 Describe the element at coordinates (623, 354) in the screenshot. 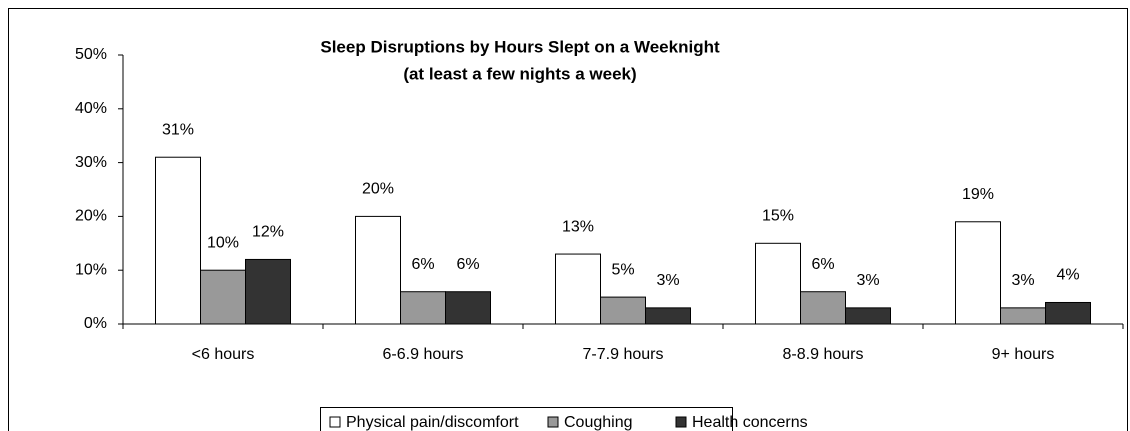

I see `x-tick-label: 7-7.9 hours` at that location.